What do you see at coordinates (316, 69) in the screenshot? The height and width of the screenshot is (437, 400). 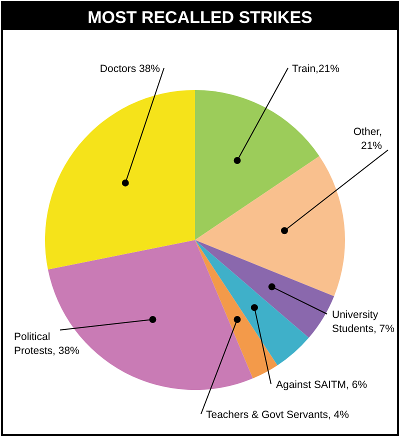 I see `slice-label: Train,21%` at bounding box center [316, 69].